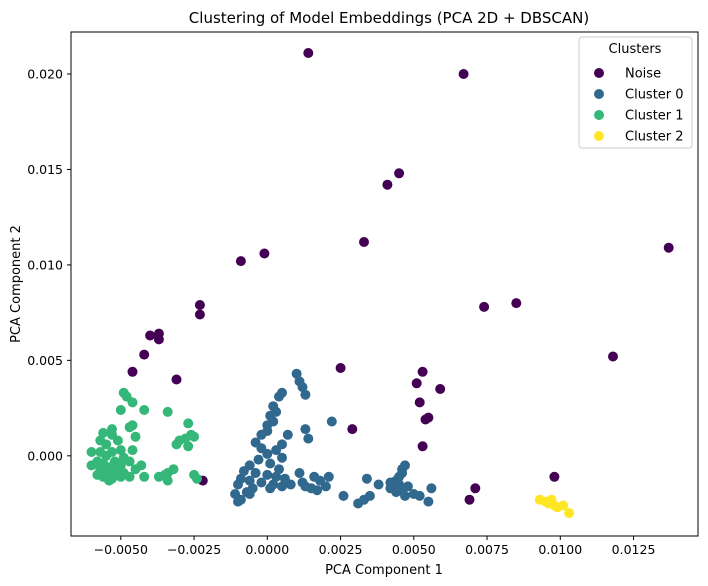 The width and height of the screenshot is (708, 586). Describe the element at coordinates (121, 549) in the screenshot. I see `x-tick-label: −0.0050` at that location.